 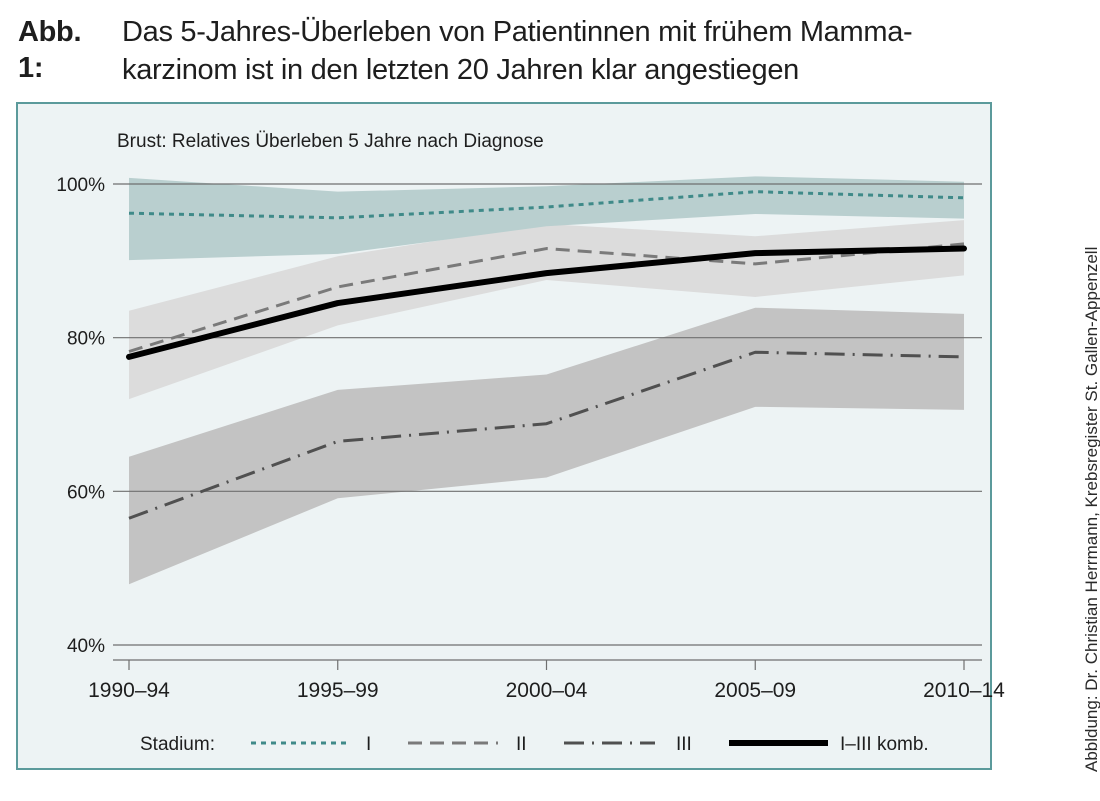 What do you see at coordinates (338, 690) in the screenshot?
I see `x-tick-label: 1995–99` at bounding box center [338, 690].